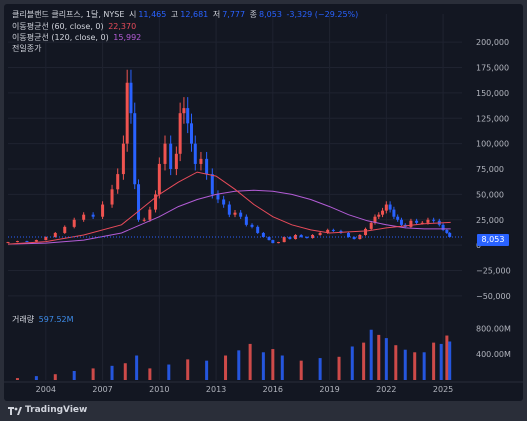 The image size is (527, 421). What do you see at coordinates (492, 118) in the screenshot?
I see `price-tick-label: 125,000` at bounding box center [492, 118].